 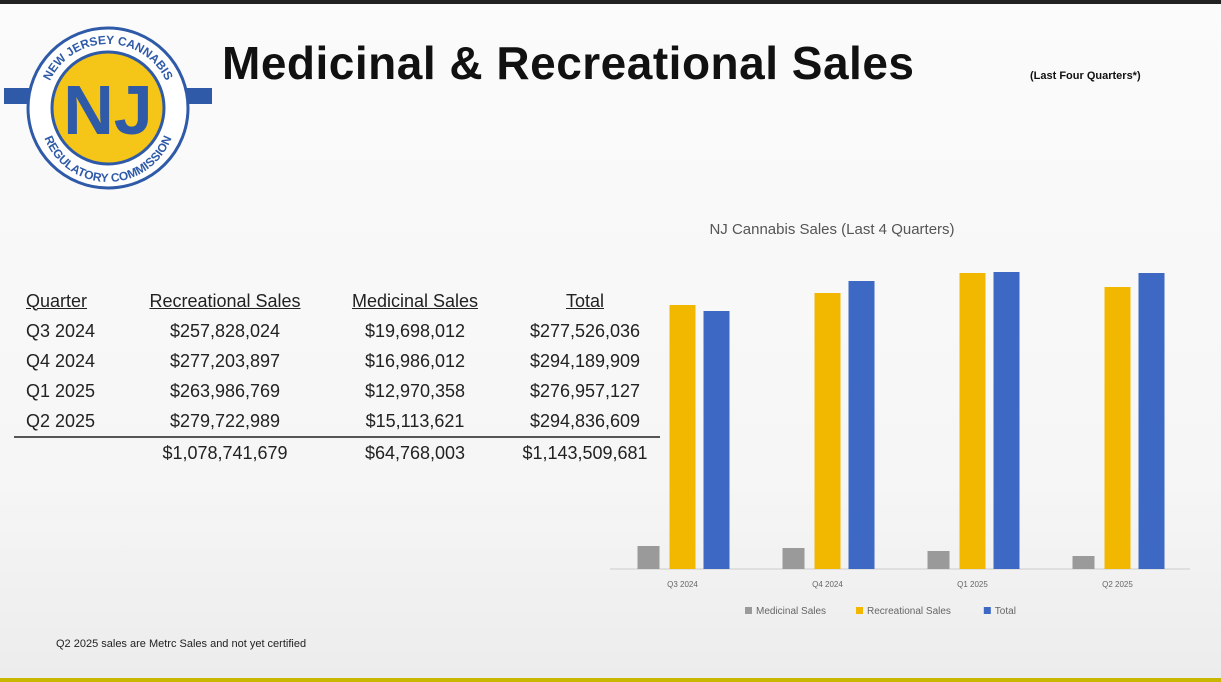 I want to click on totals-row: $1,078,741,679 $64,768,003 $1,143,509,681, so click(x=337, y=452).